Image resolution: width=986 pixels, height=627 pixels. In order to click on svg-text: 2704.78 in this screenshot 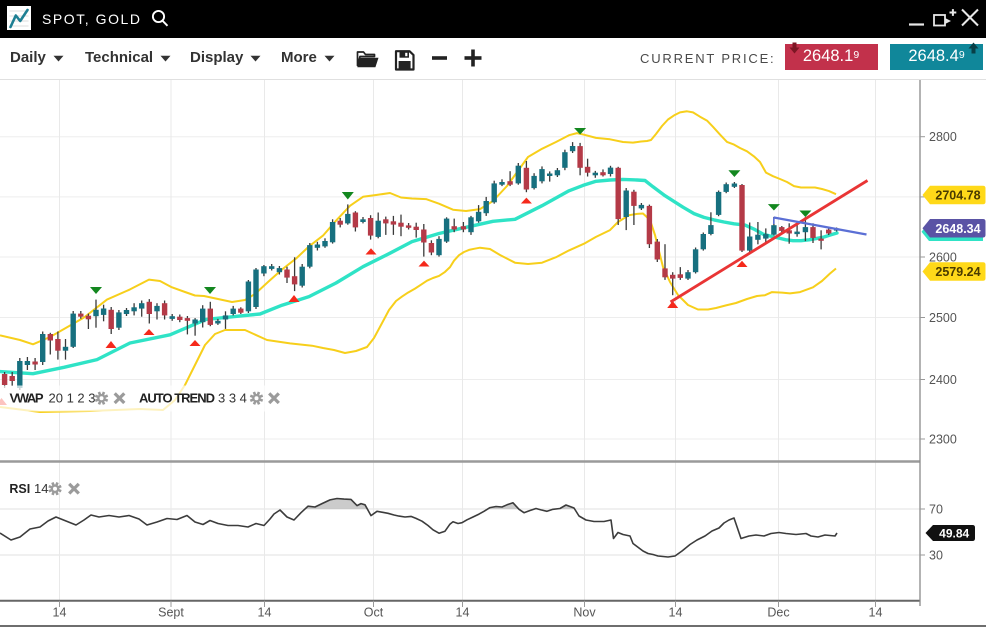, I will do `click(957, 196)`.